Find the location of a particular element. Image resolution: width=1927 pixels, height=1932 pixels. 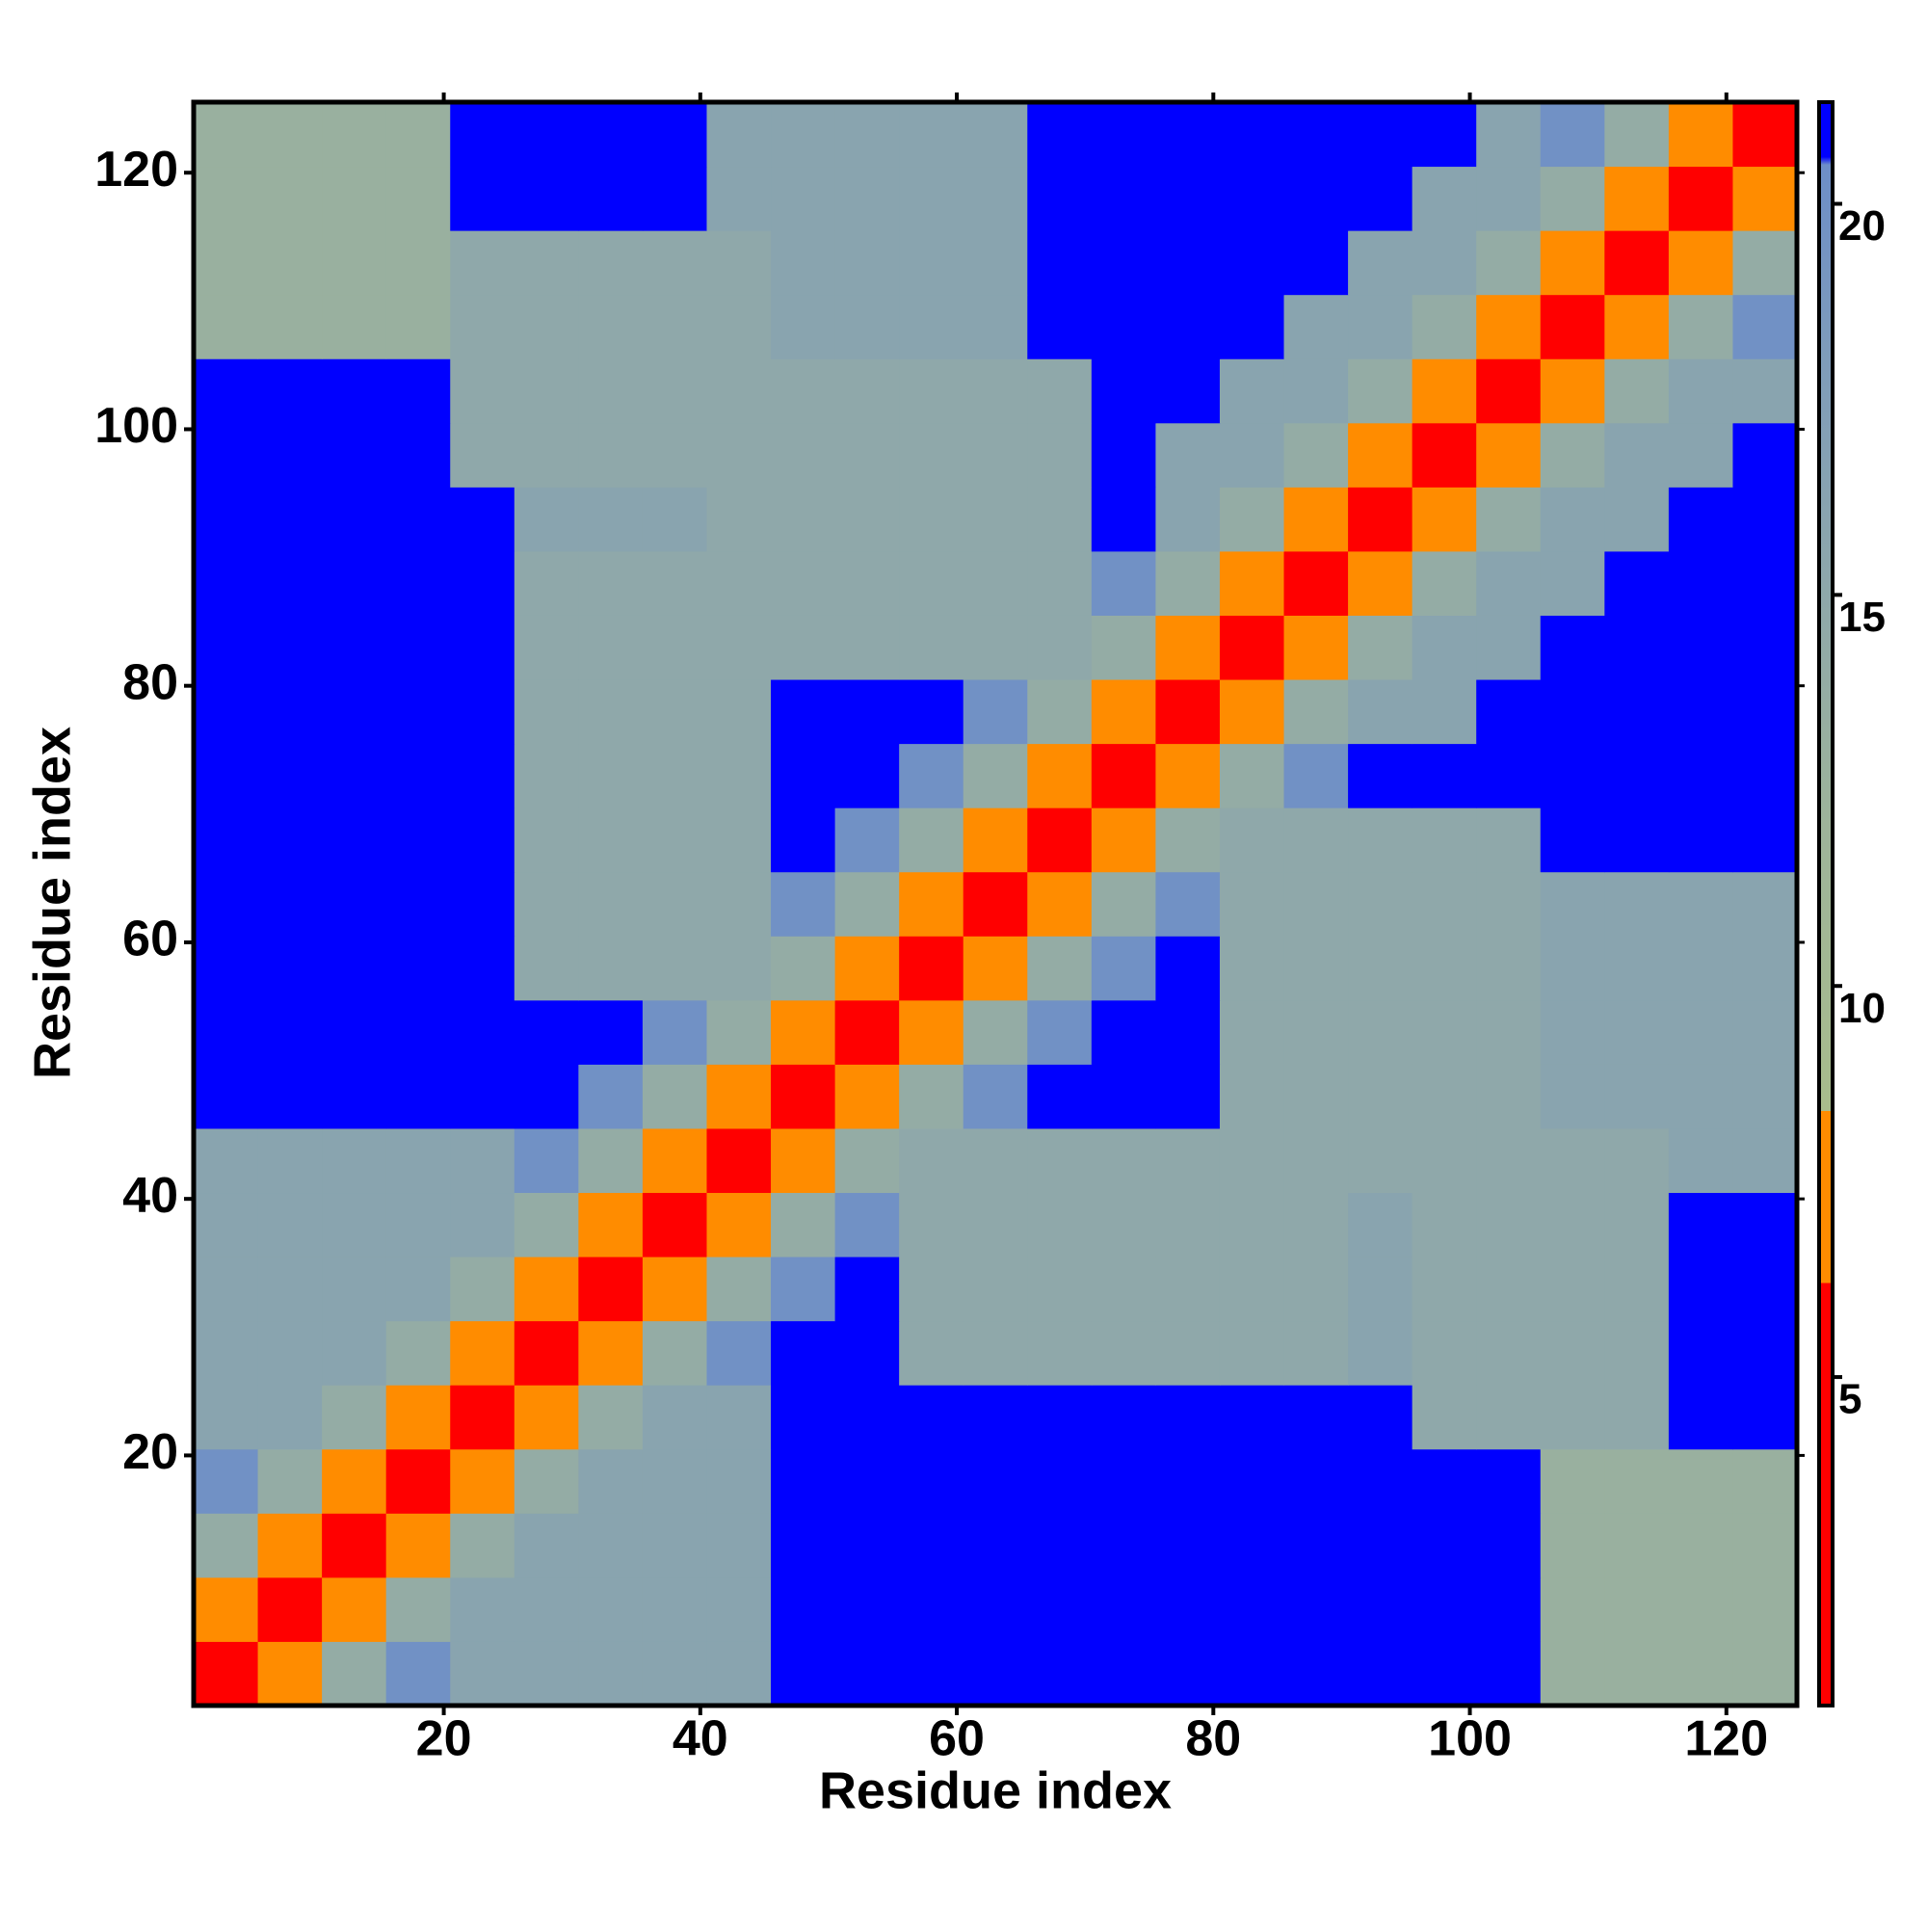

y-tick-label: 120 is located at coordinates (136, 170).